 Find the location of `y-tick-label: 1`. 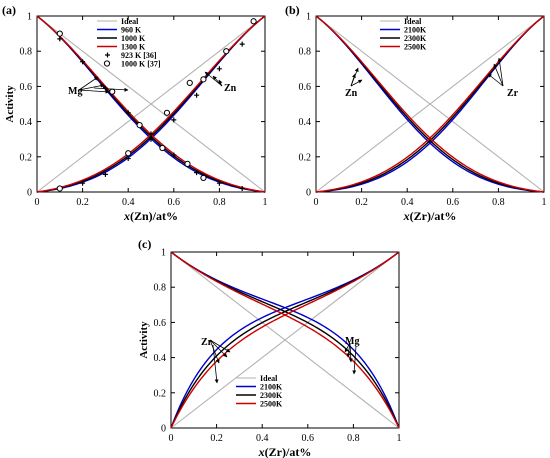

y-tick-label: 1 is located at coordinates (308, 17).